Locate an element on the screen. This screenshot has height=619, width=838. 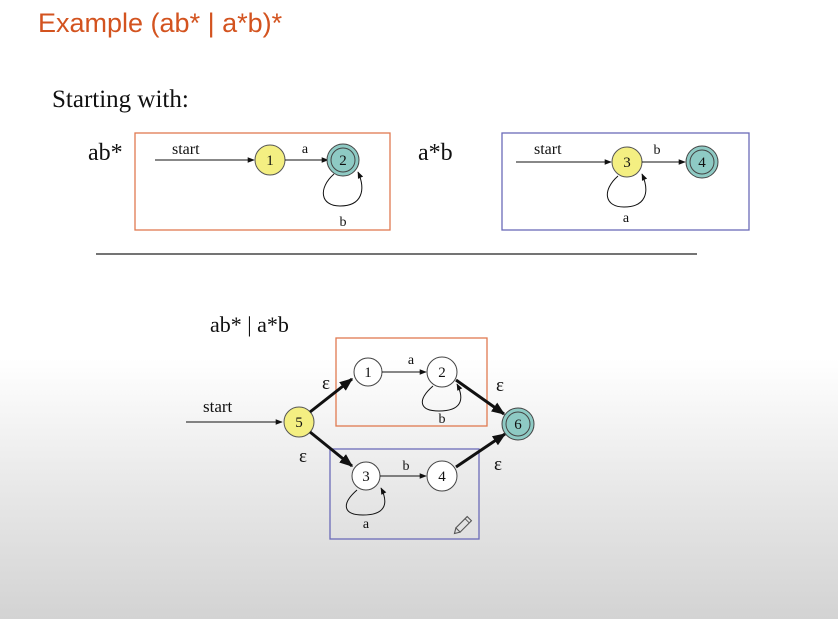
nfa-ab-star: ab* start 1 a 2 b is located at coordinates (239, 181).